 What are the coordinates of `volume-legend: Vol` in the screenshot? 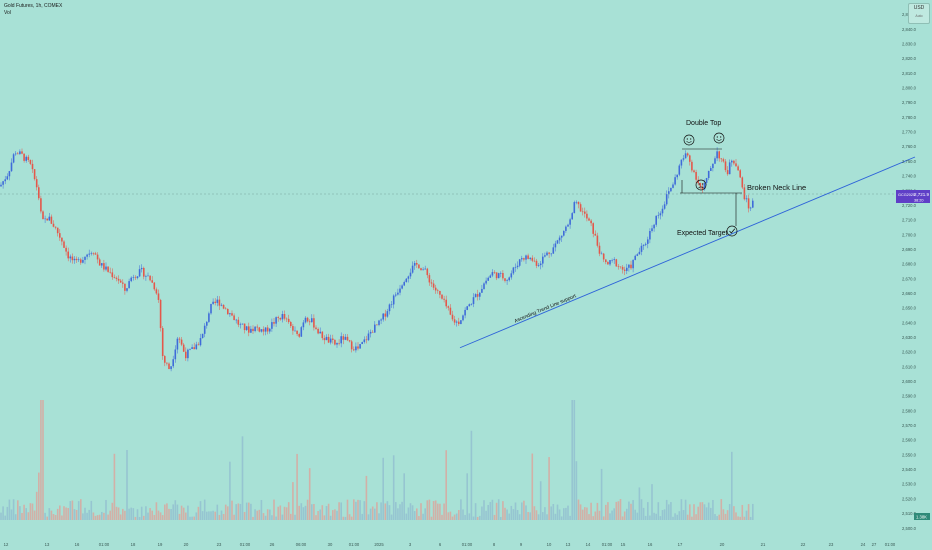 It's located at (7, 13).